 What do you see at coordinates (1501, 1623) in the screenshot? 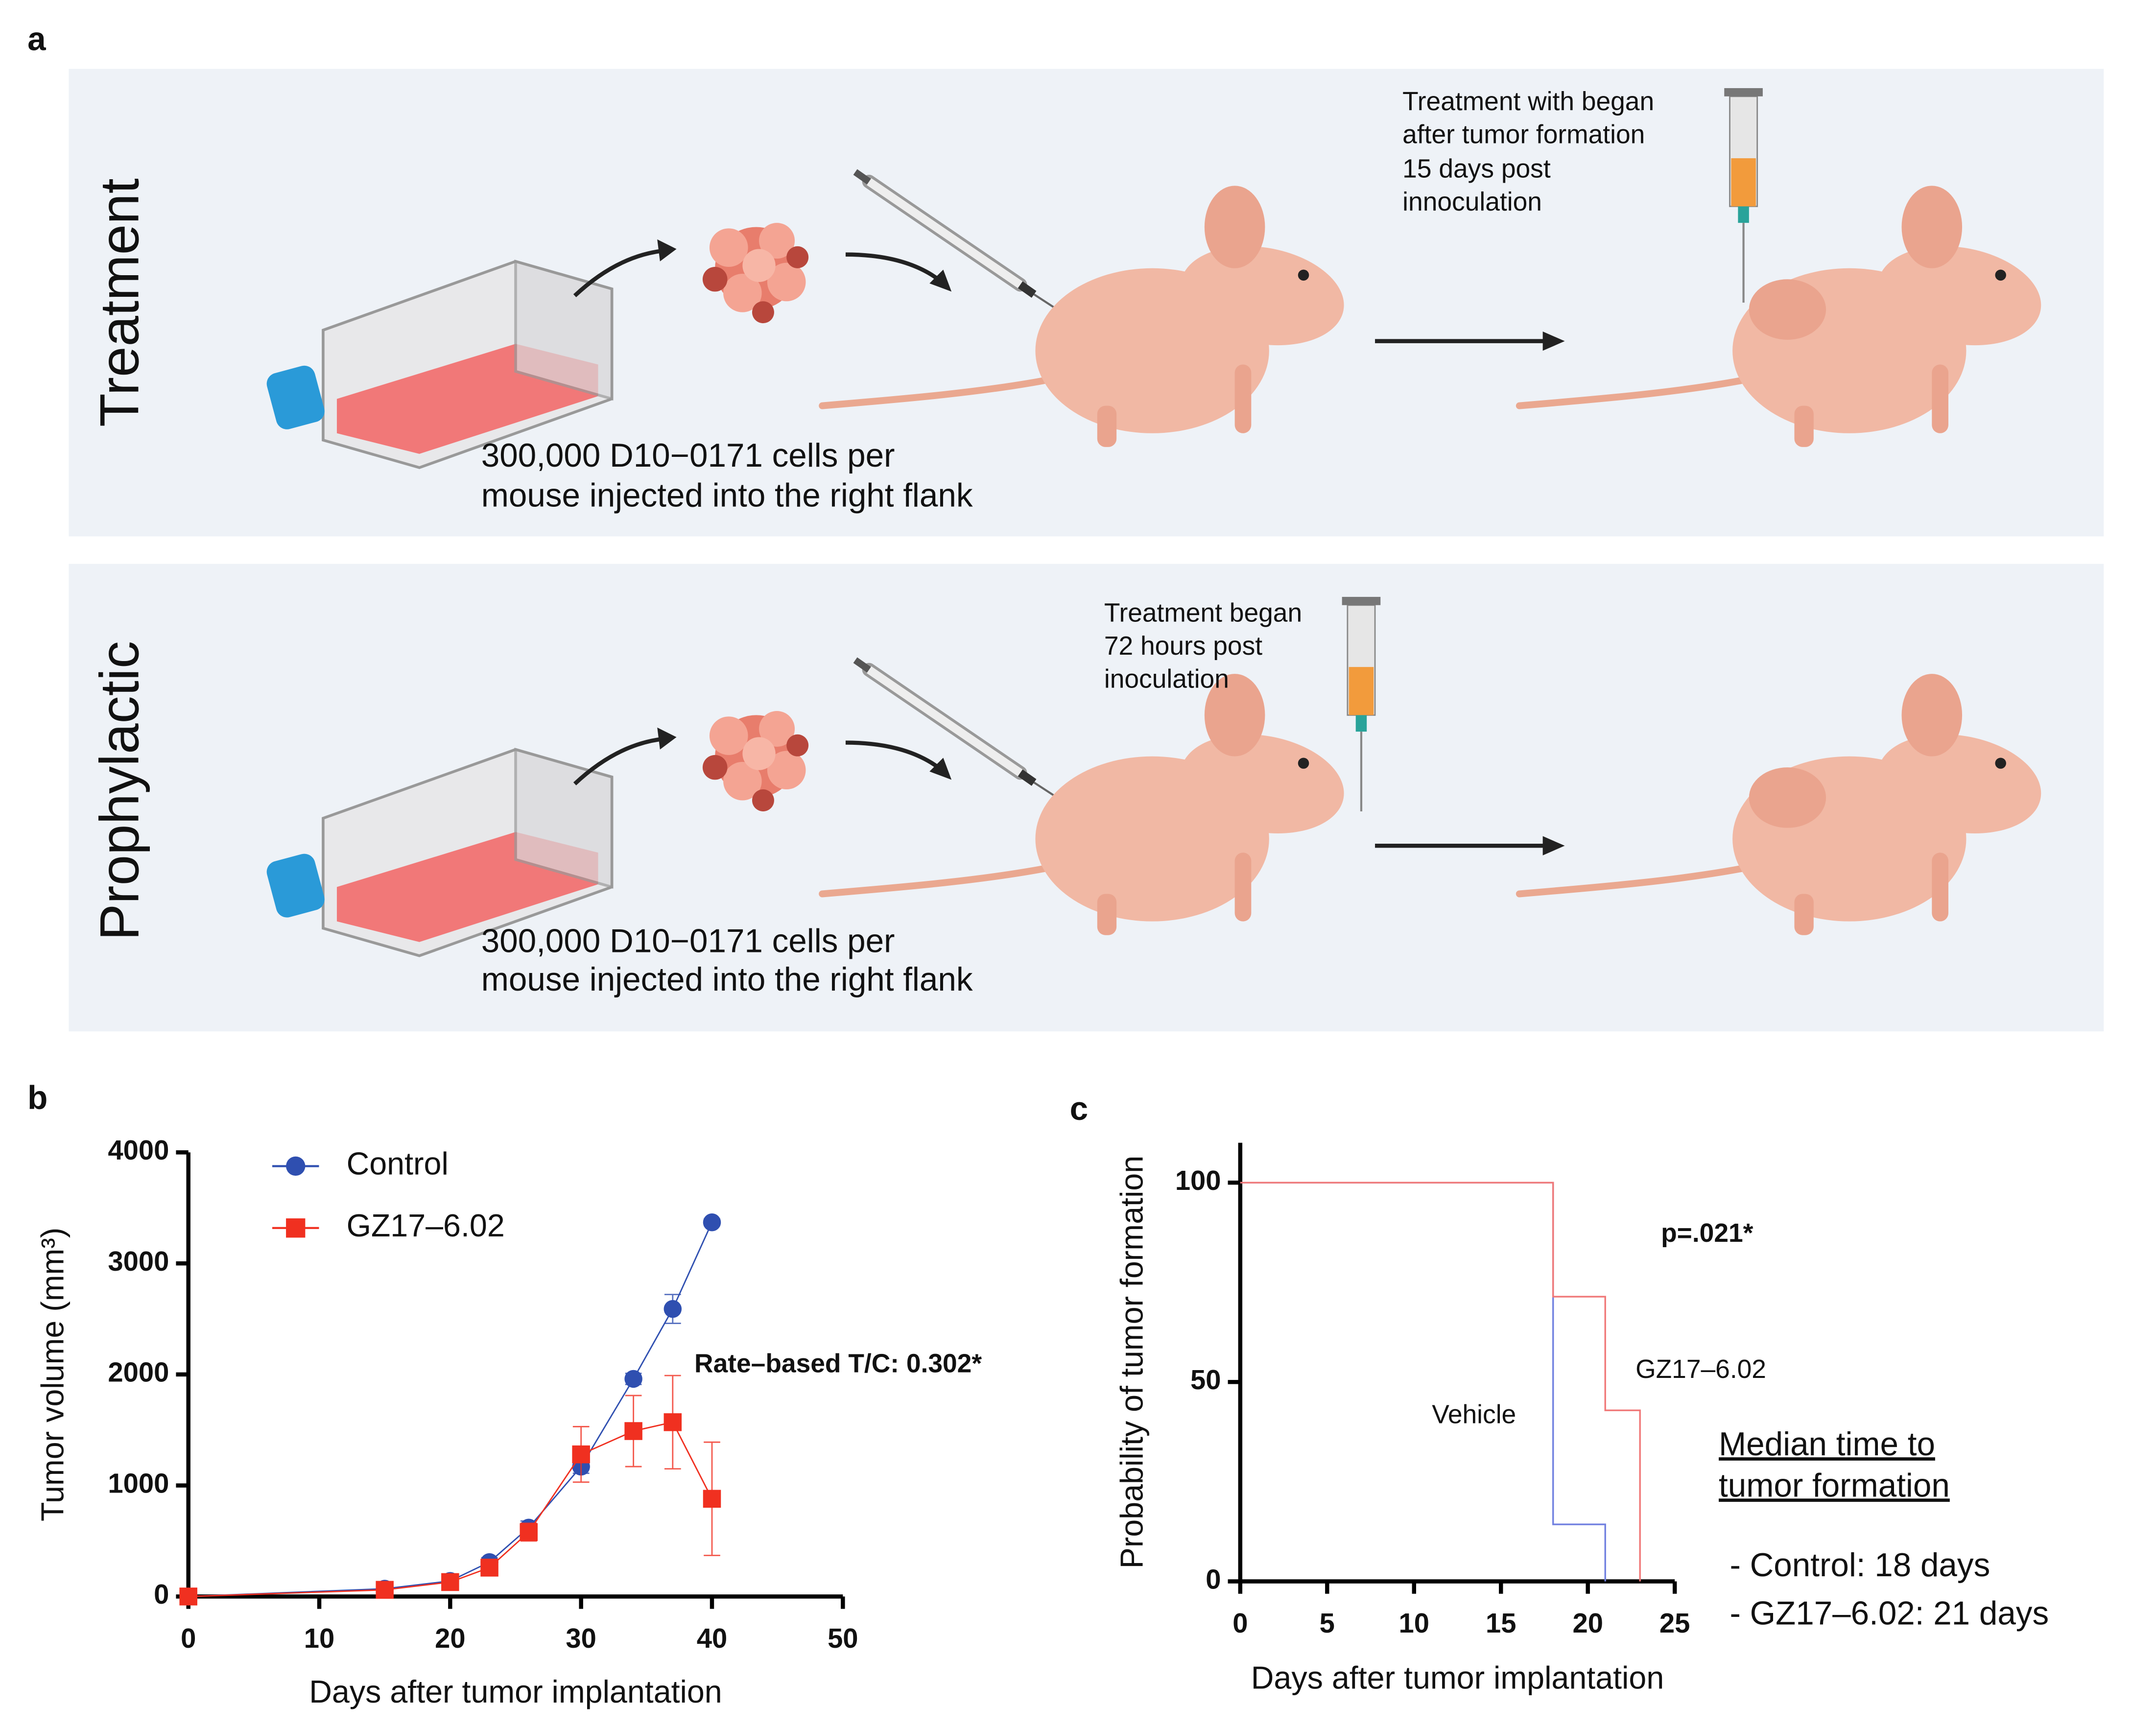
I see `x-tick-label: 15` at bounding box center [1501, 1623].